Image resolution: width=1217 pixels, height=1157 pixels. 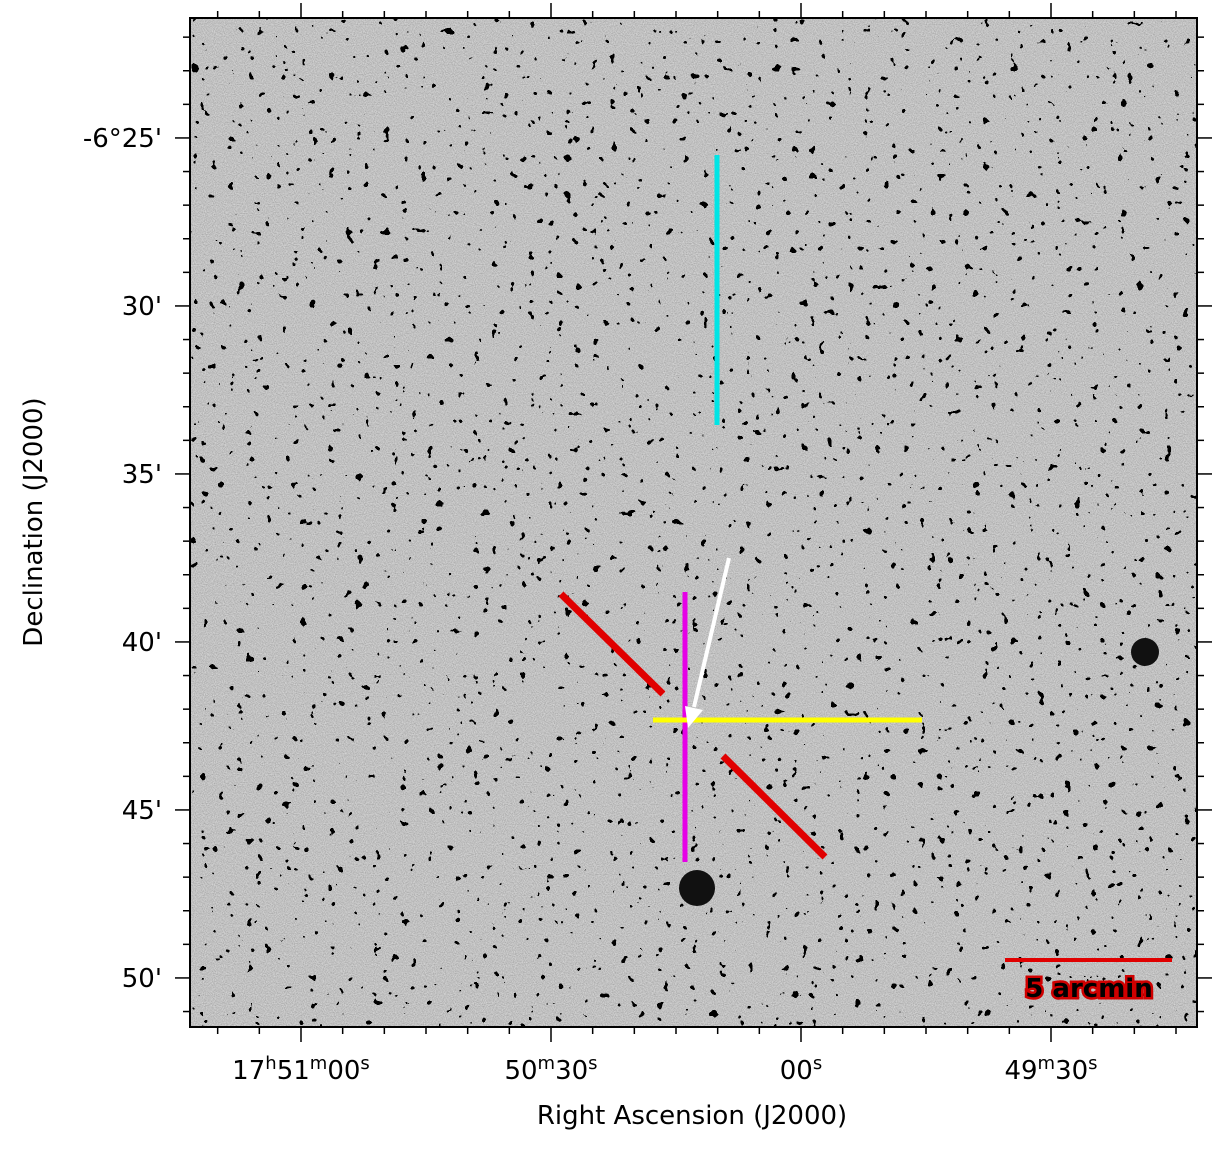 I want to click on y-tick-label: 50', so click(x=142, y=979).